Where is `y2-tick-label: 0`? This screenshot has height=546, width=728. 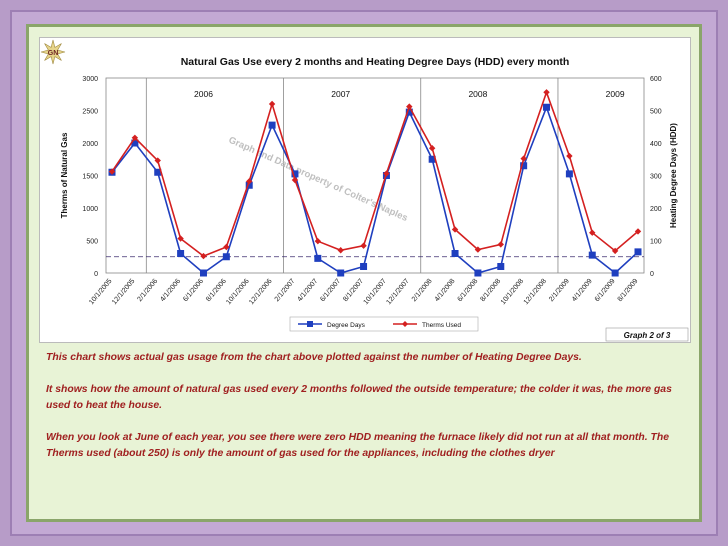
y2-tick-label: 0 is located at coordinates (652, 274).